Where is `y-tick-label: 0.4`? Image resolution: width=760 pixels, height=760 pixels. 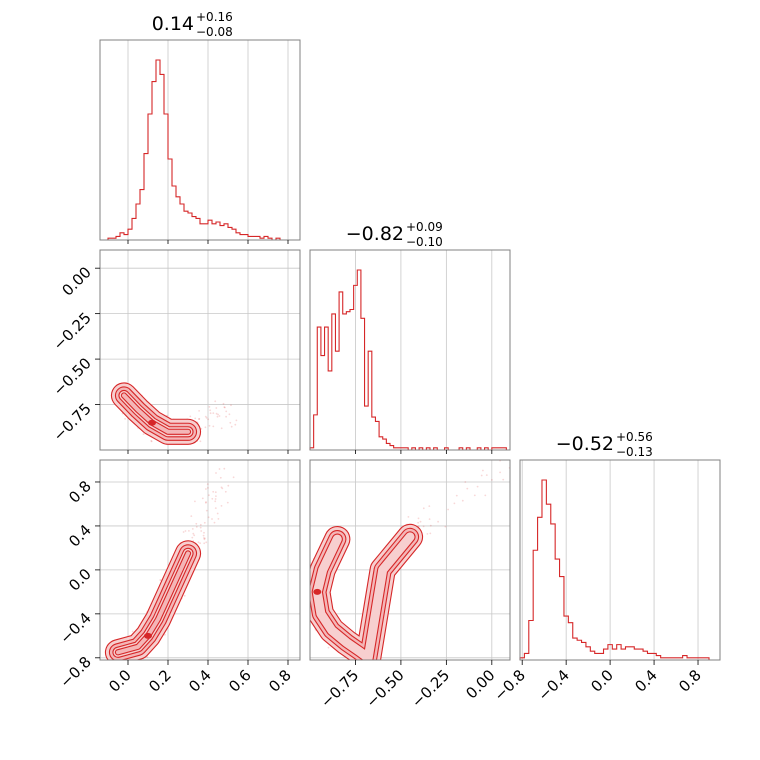 y-tick-label: 0.4 is located at coordinates (80, 536).